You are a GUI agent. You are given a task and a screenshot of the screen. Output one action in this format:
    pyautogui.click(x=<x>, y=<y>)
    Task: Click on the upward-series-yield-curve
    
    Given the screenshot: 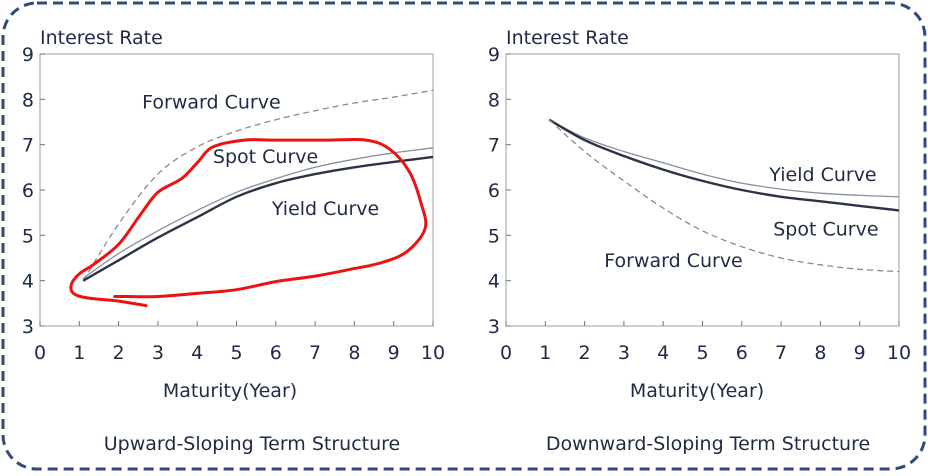 What is the action you would take?
    pyautogui.click(x=258, y=218)
    